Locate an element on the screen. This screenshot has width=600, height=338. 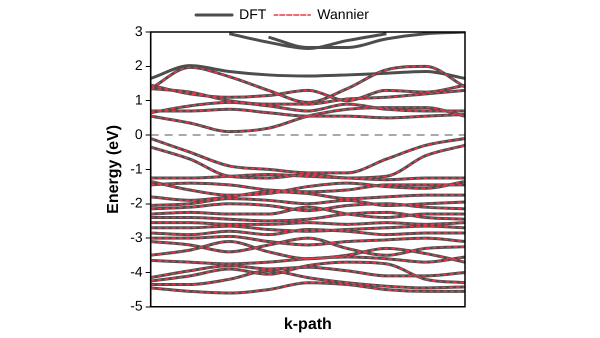
y-tick-label: -1 is located at coordinates (136, 168).